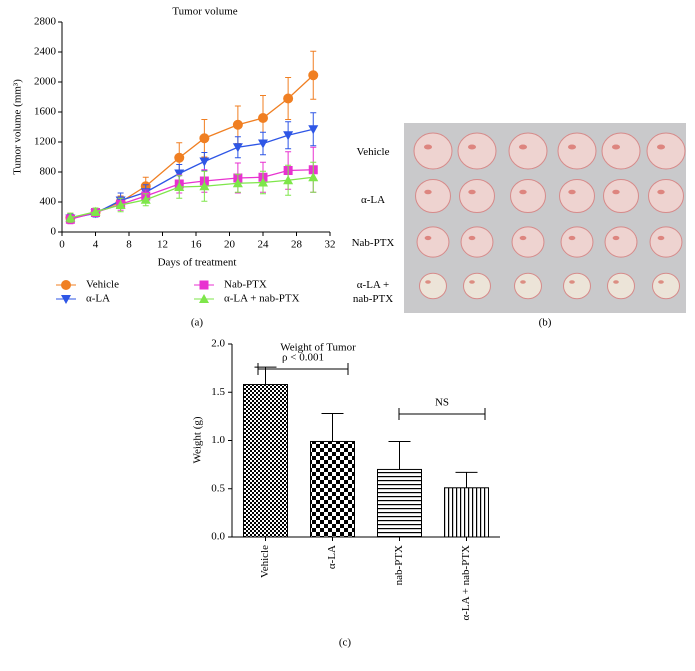 The height and width of the screenshot is (671, 695). I want to click on legend-label: α-LA, so click(98, 299).